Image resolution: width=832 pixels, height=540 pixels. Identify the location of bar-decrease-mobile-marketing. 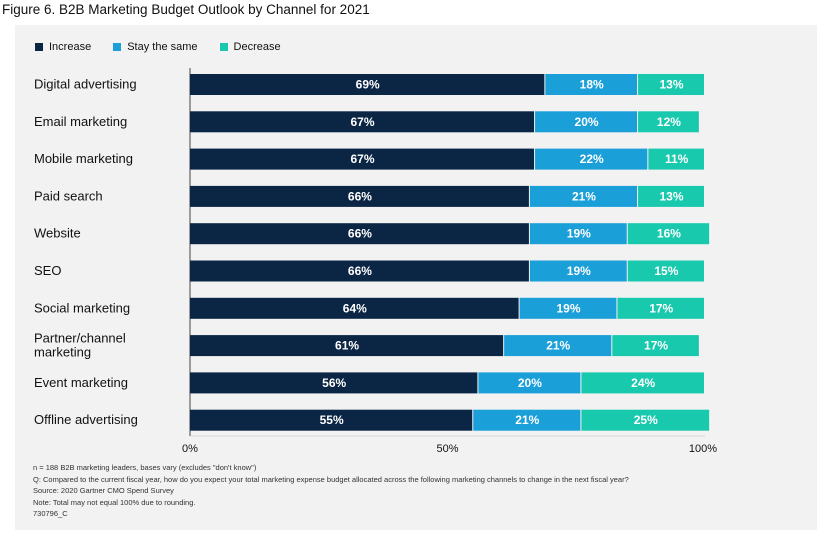
(676, 159).